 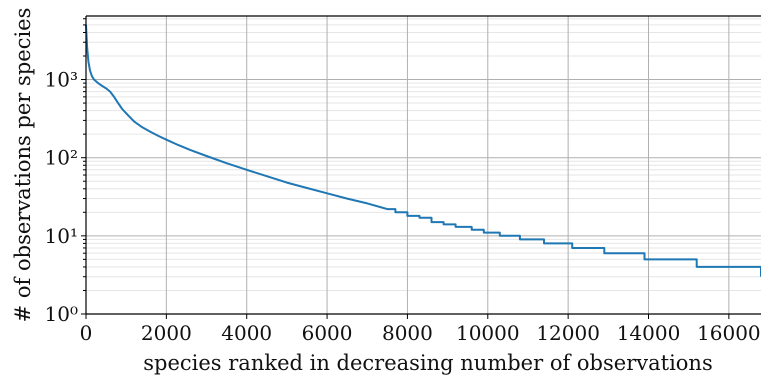 What do you see at coordinates (407, 333) in the screenshot?
I see `x-tick-label: 8000` at bounding box center [407, 333].